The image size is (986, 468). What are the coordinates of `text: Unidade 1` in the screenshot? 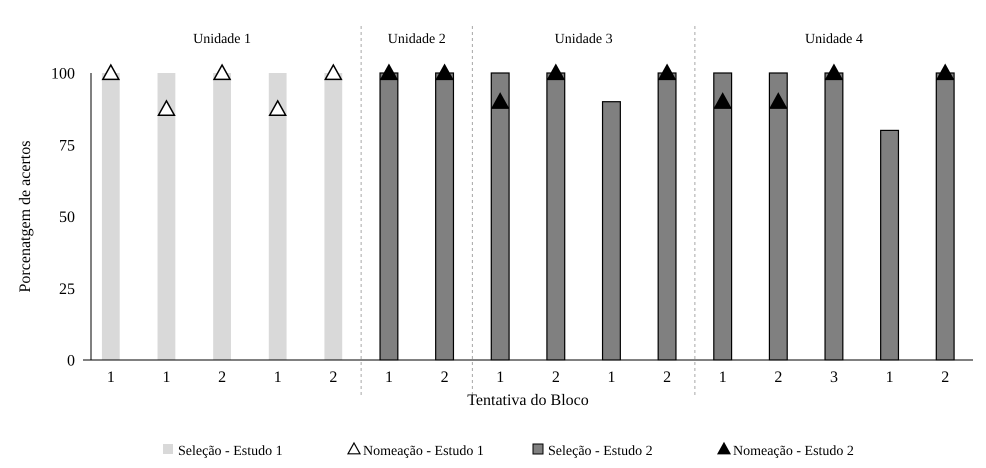 It's located at (222, 39).